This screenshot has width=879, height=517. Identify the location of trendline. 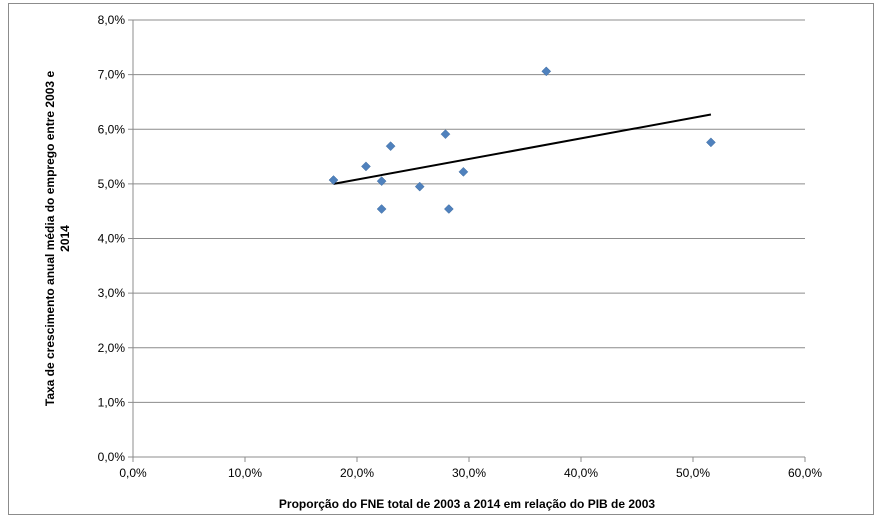
(522, 149).